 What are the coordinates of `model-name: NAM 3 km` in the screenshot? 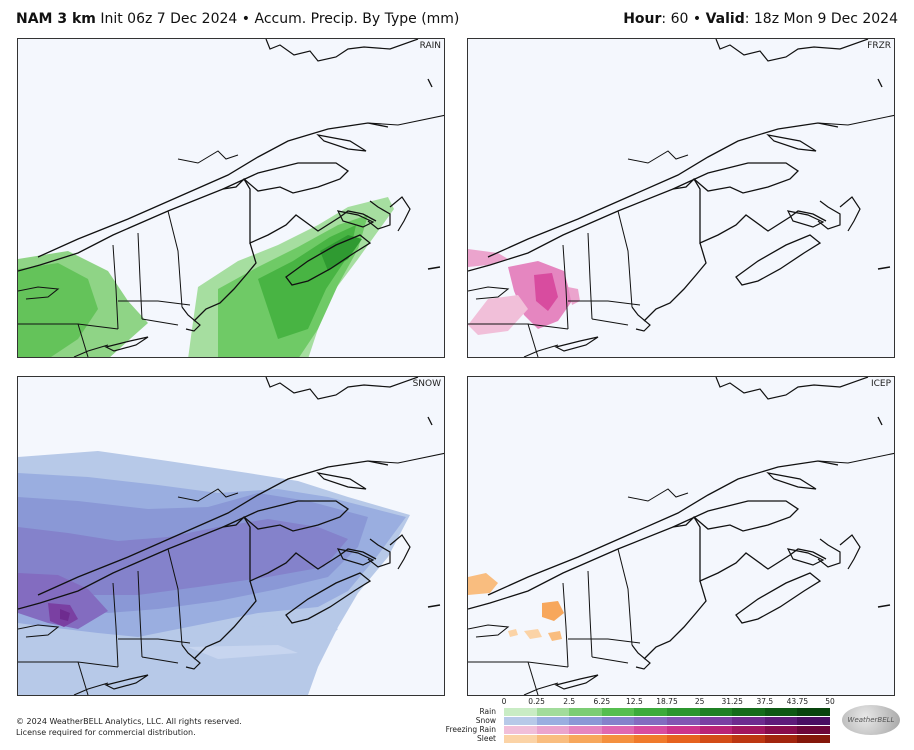 It's located at (56, 19).